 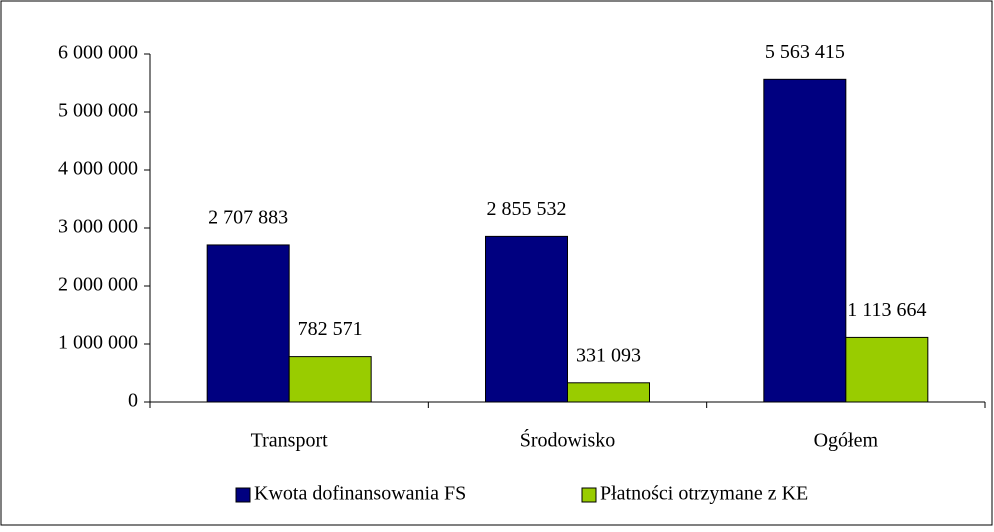 I want to click on y-tick-label: 4 000 000, so click(x=98, y=169).